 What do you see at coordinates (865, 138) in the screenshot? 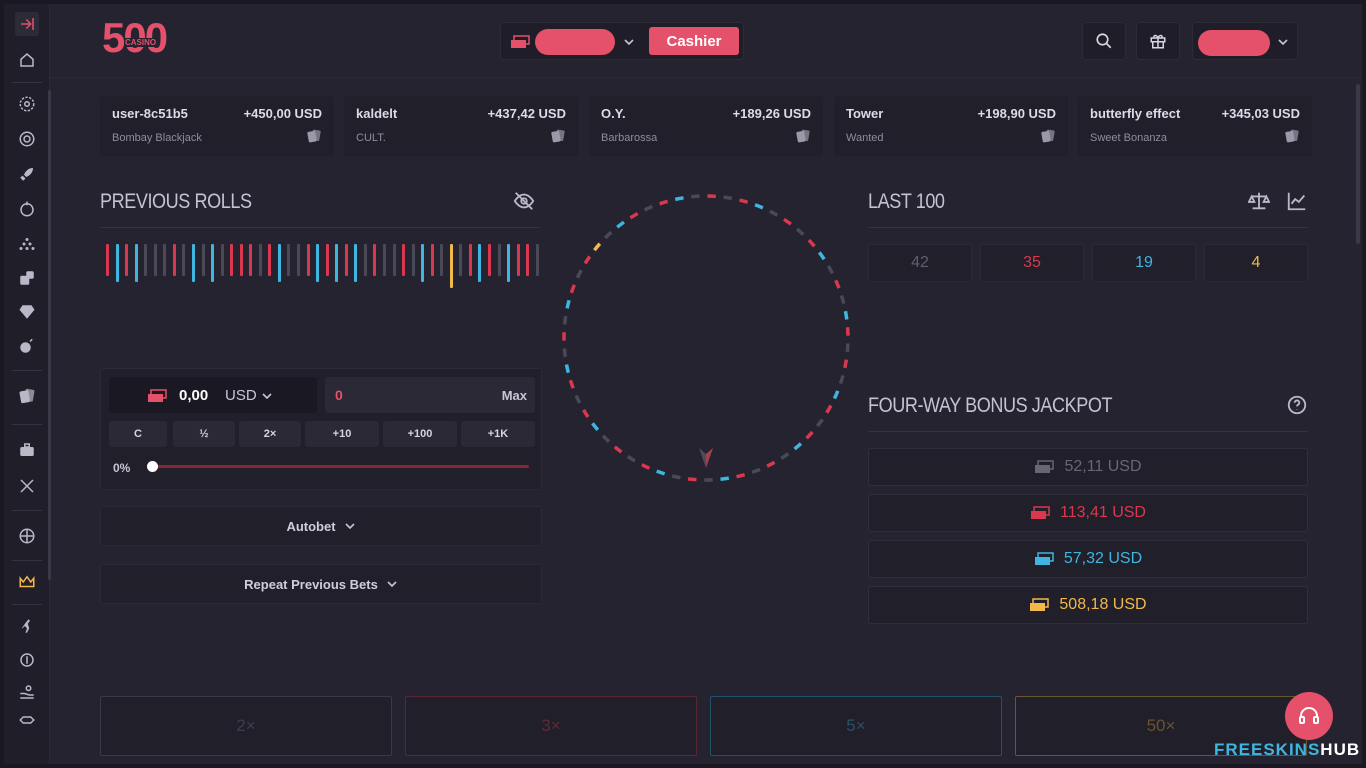
I see `feed-game-name: Wanted` at bounding box center [865, 138].